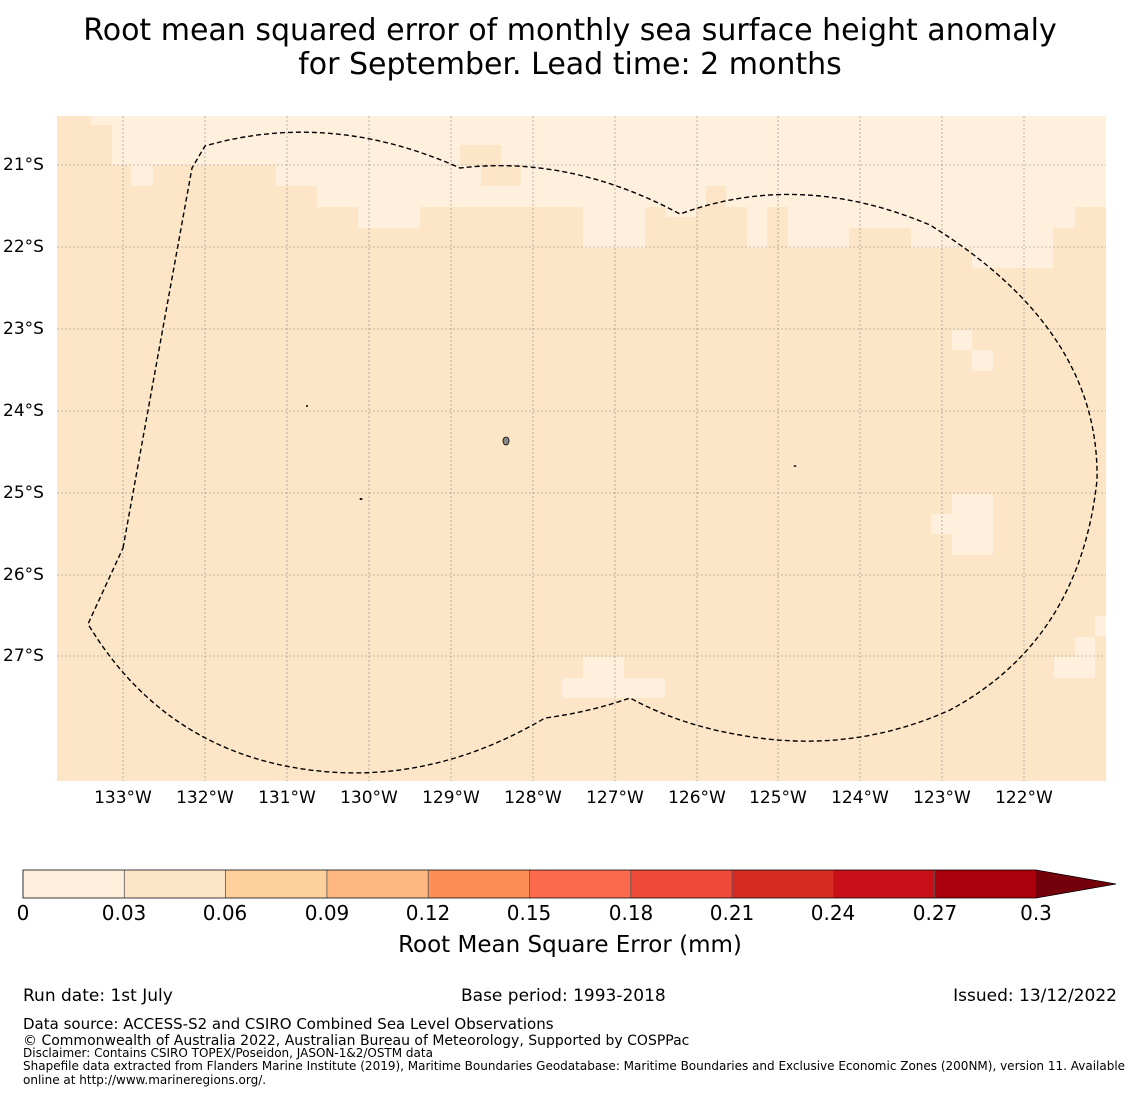 The width and height of the screenshot is (1140, 1095). What do you see at coordinates (287, 798) in the screenshot?
I see `lon-label: 131°W` at bounding box center [287, 798].